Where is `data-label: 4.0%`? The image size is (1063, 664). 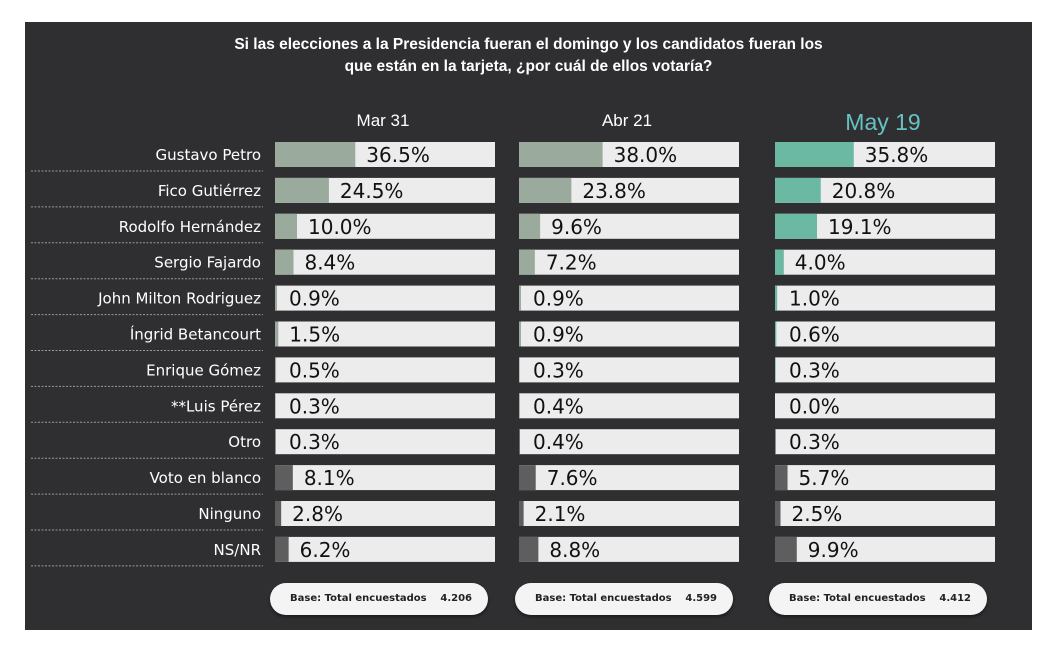
data-label: 4.0% is located at coordinates (820, 263).